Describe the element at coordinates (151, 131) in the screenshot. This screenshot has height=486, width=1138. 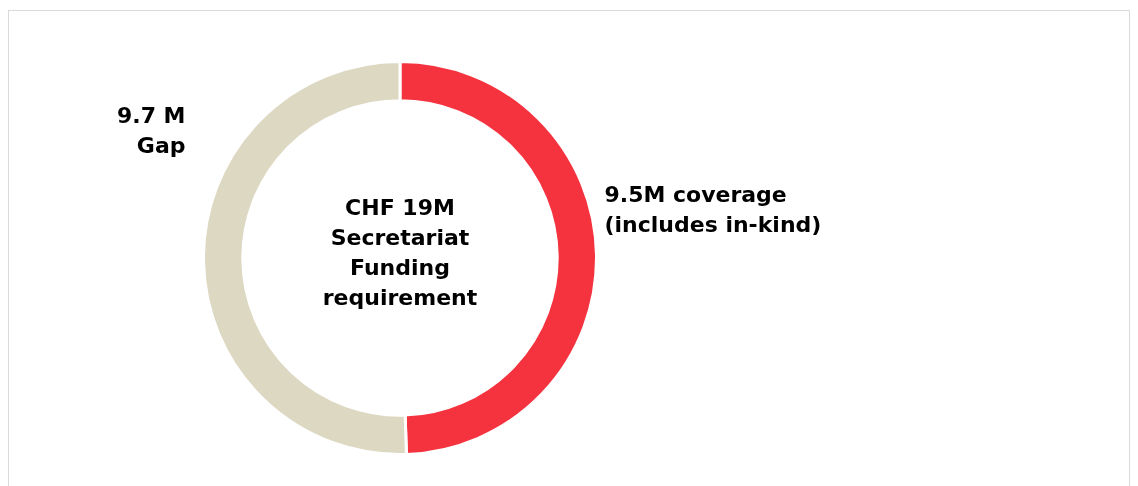
I see `slice-label: 9.7 M Gap` at that location.